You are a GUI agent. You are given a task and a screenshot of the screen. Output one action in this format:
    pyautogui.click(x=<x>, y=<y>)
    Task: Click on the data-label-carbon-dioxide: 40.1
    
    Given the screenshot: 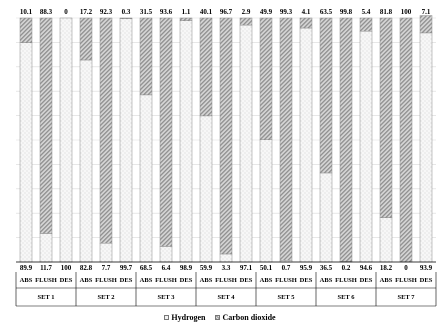 What is the action you would take?
    pyautogui.click(x=206, y=12)
    